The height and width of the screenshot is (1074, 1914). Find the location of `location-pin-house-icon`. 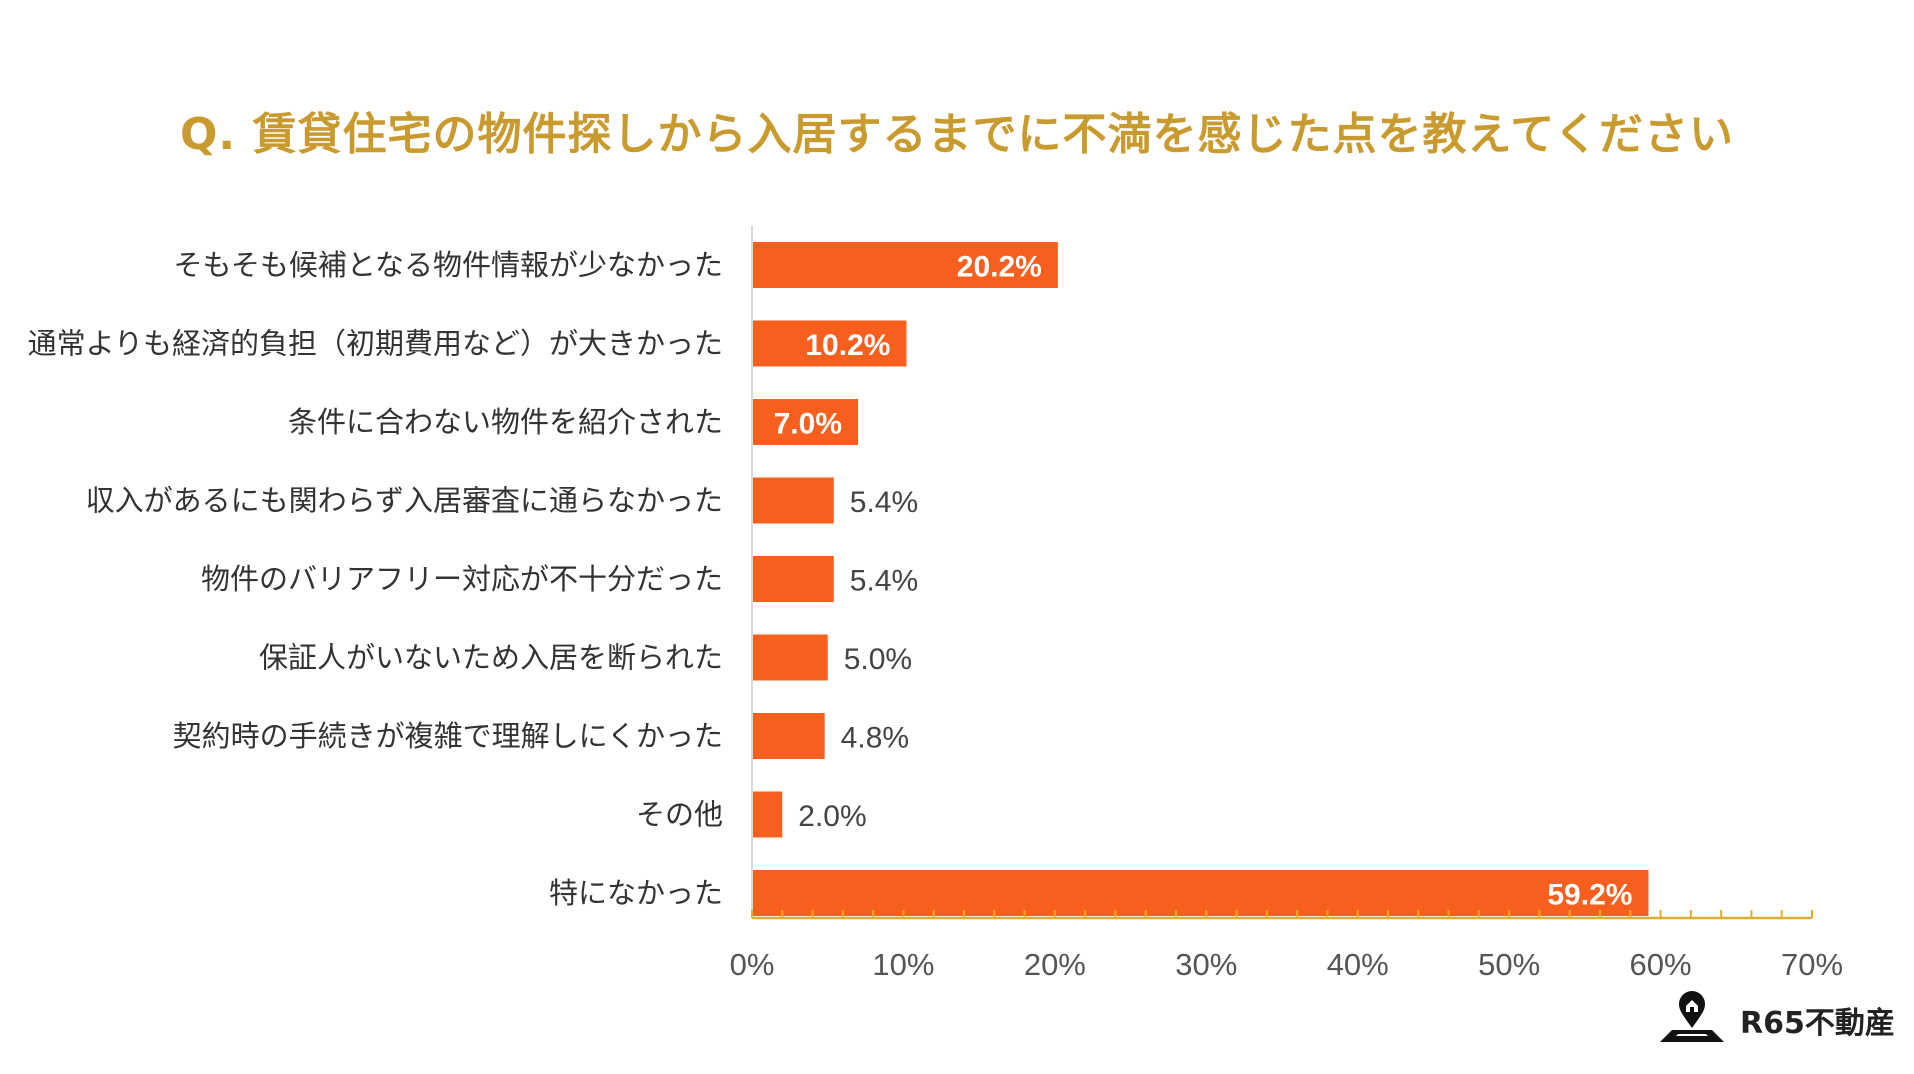

location-pin-house-icon is located at coordinates (1692, 1016).